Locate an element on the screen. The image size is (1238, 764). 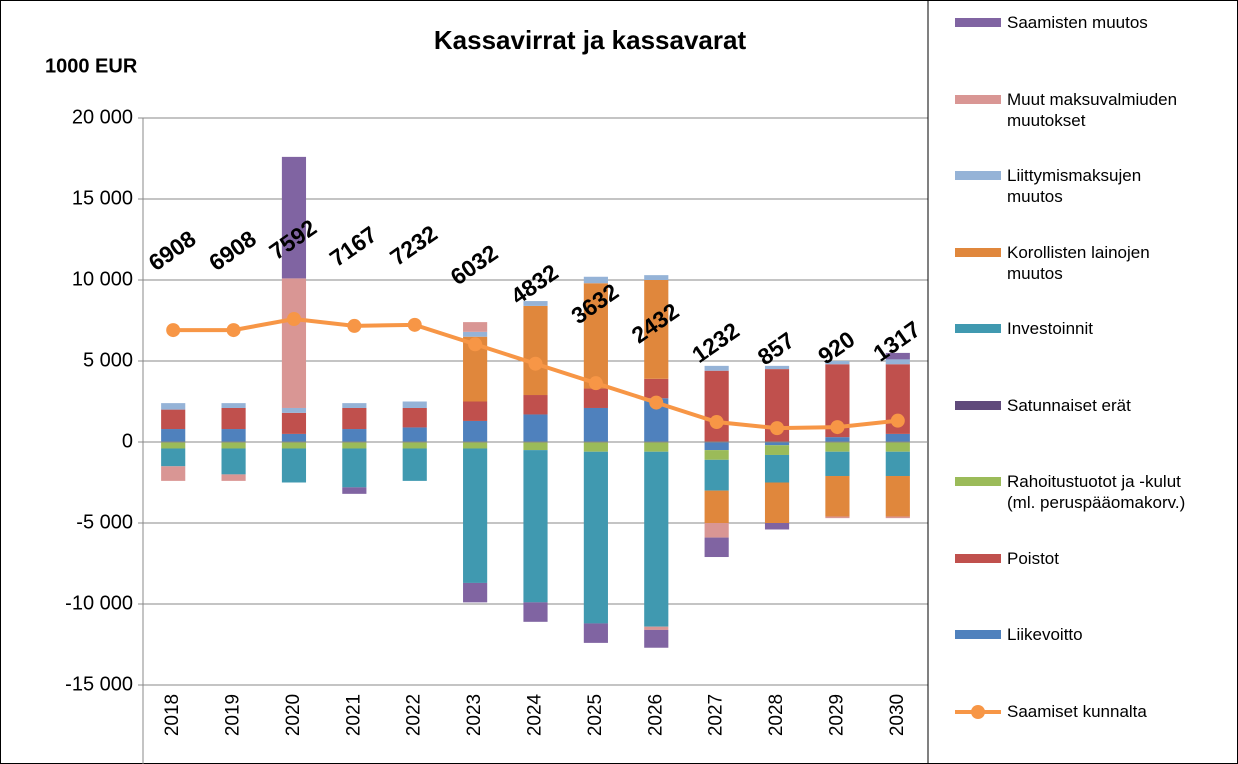
y-axis-label: 1000 EUR is located at coordinates (91, 66).